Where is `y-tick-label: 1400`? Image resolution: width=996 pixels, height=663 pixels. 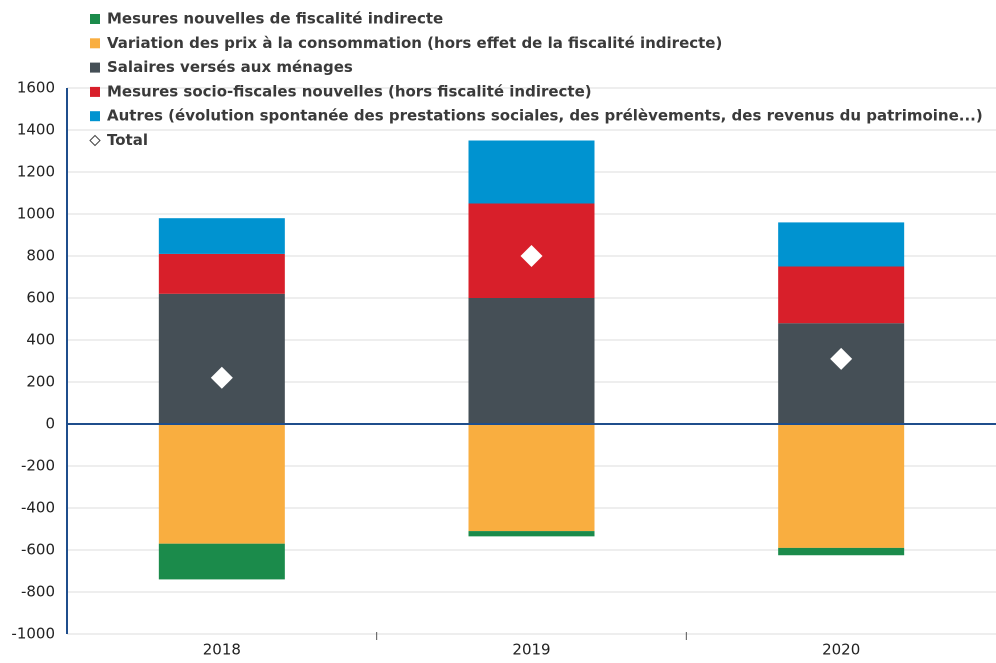 y-tick-label: 1400 is located at coordinates (36, 130).